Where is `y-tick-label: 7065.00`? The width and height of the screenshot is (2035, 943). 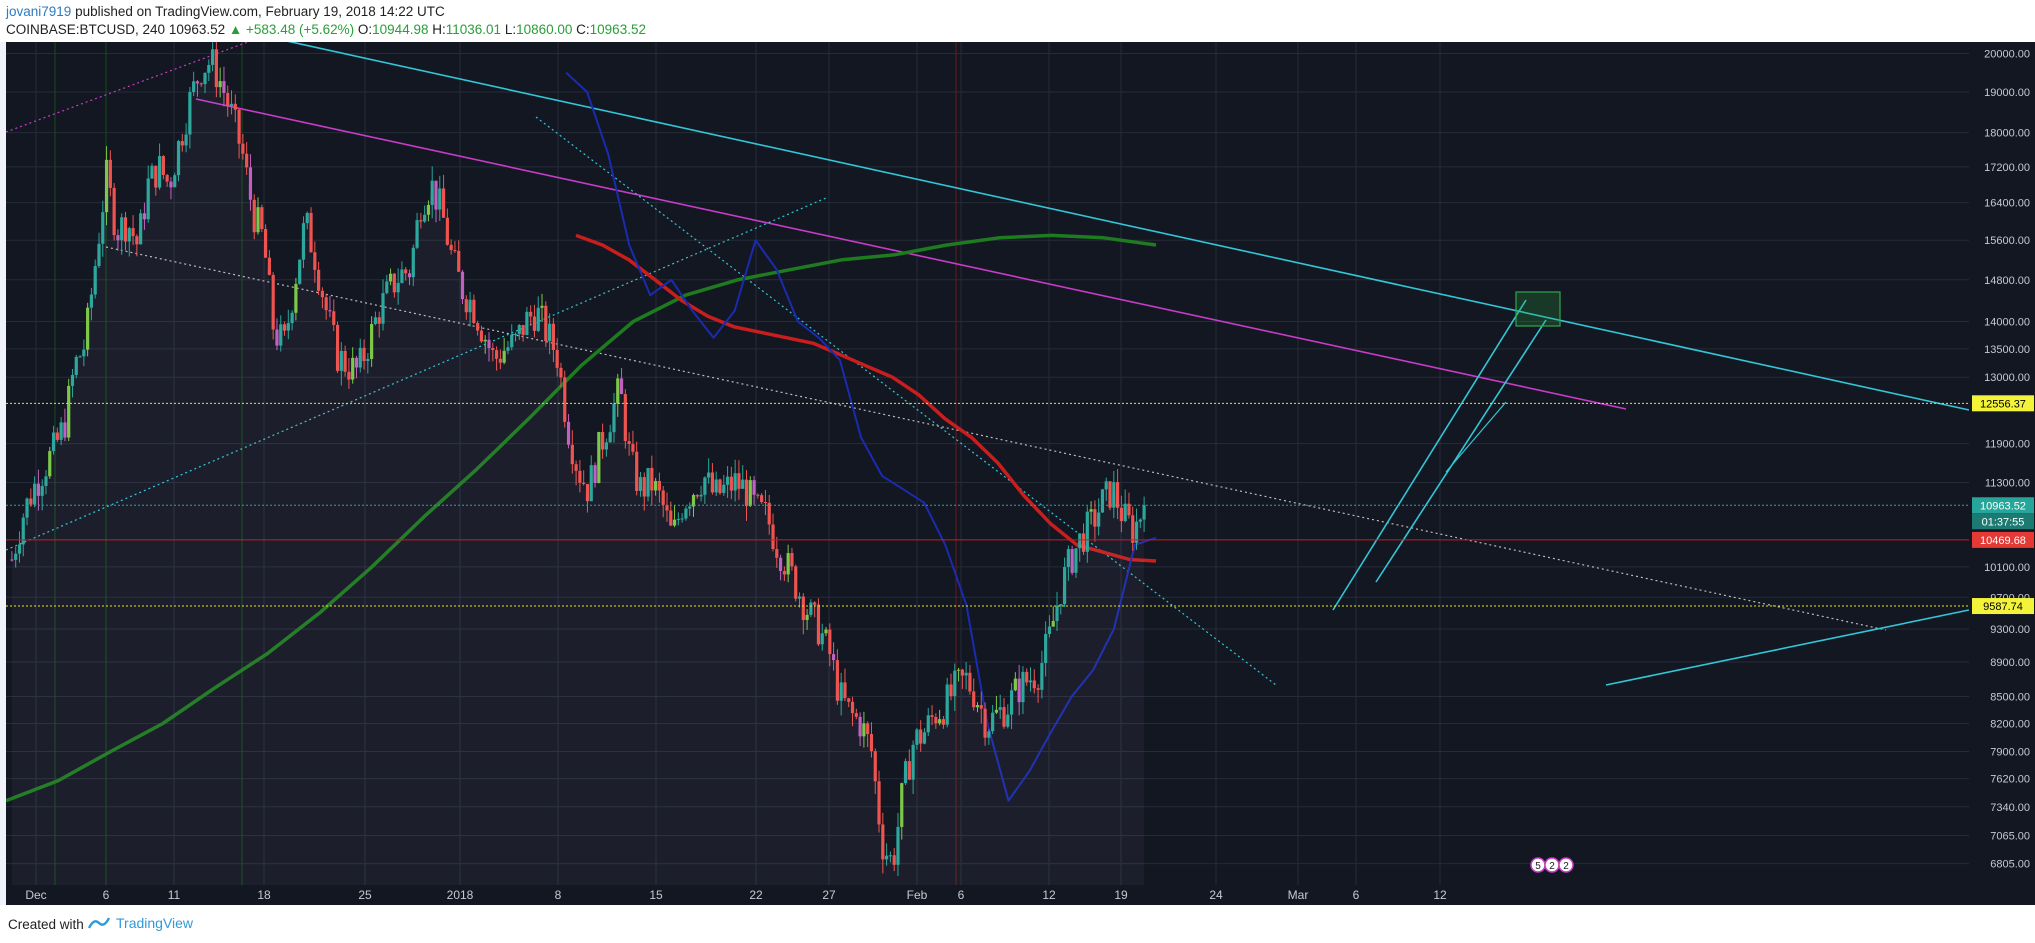
y-tick-label: 7065.00 is located at coordinates (2010, 837).